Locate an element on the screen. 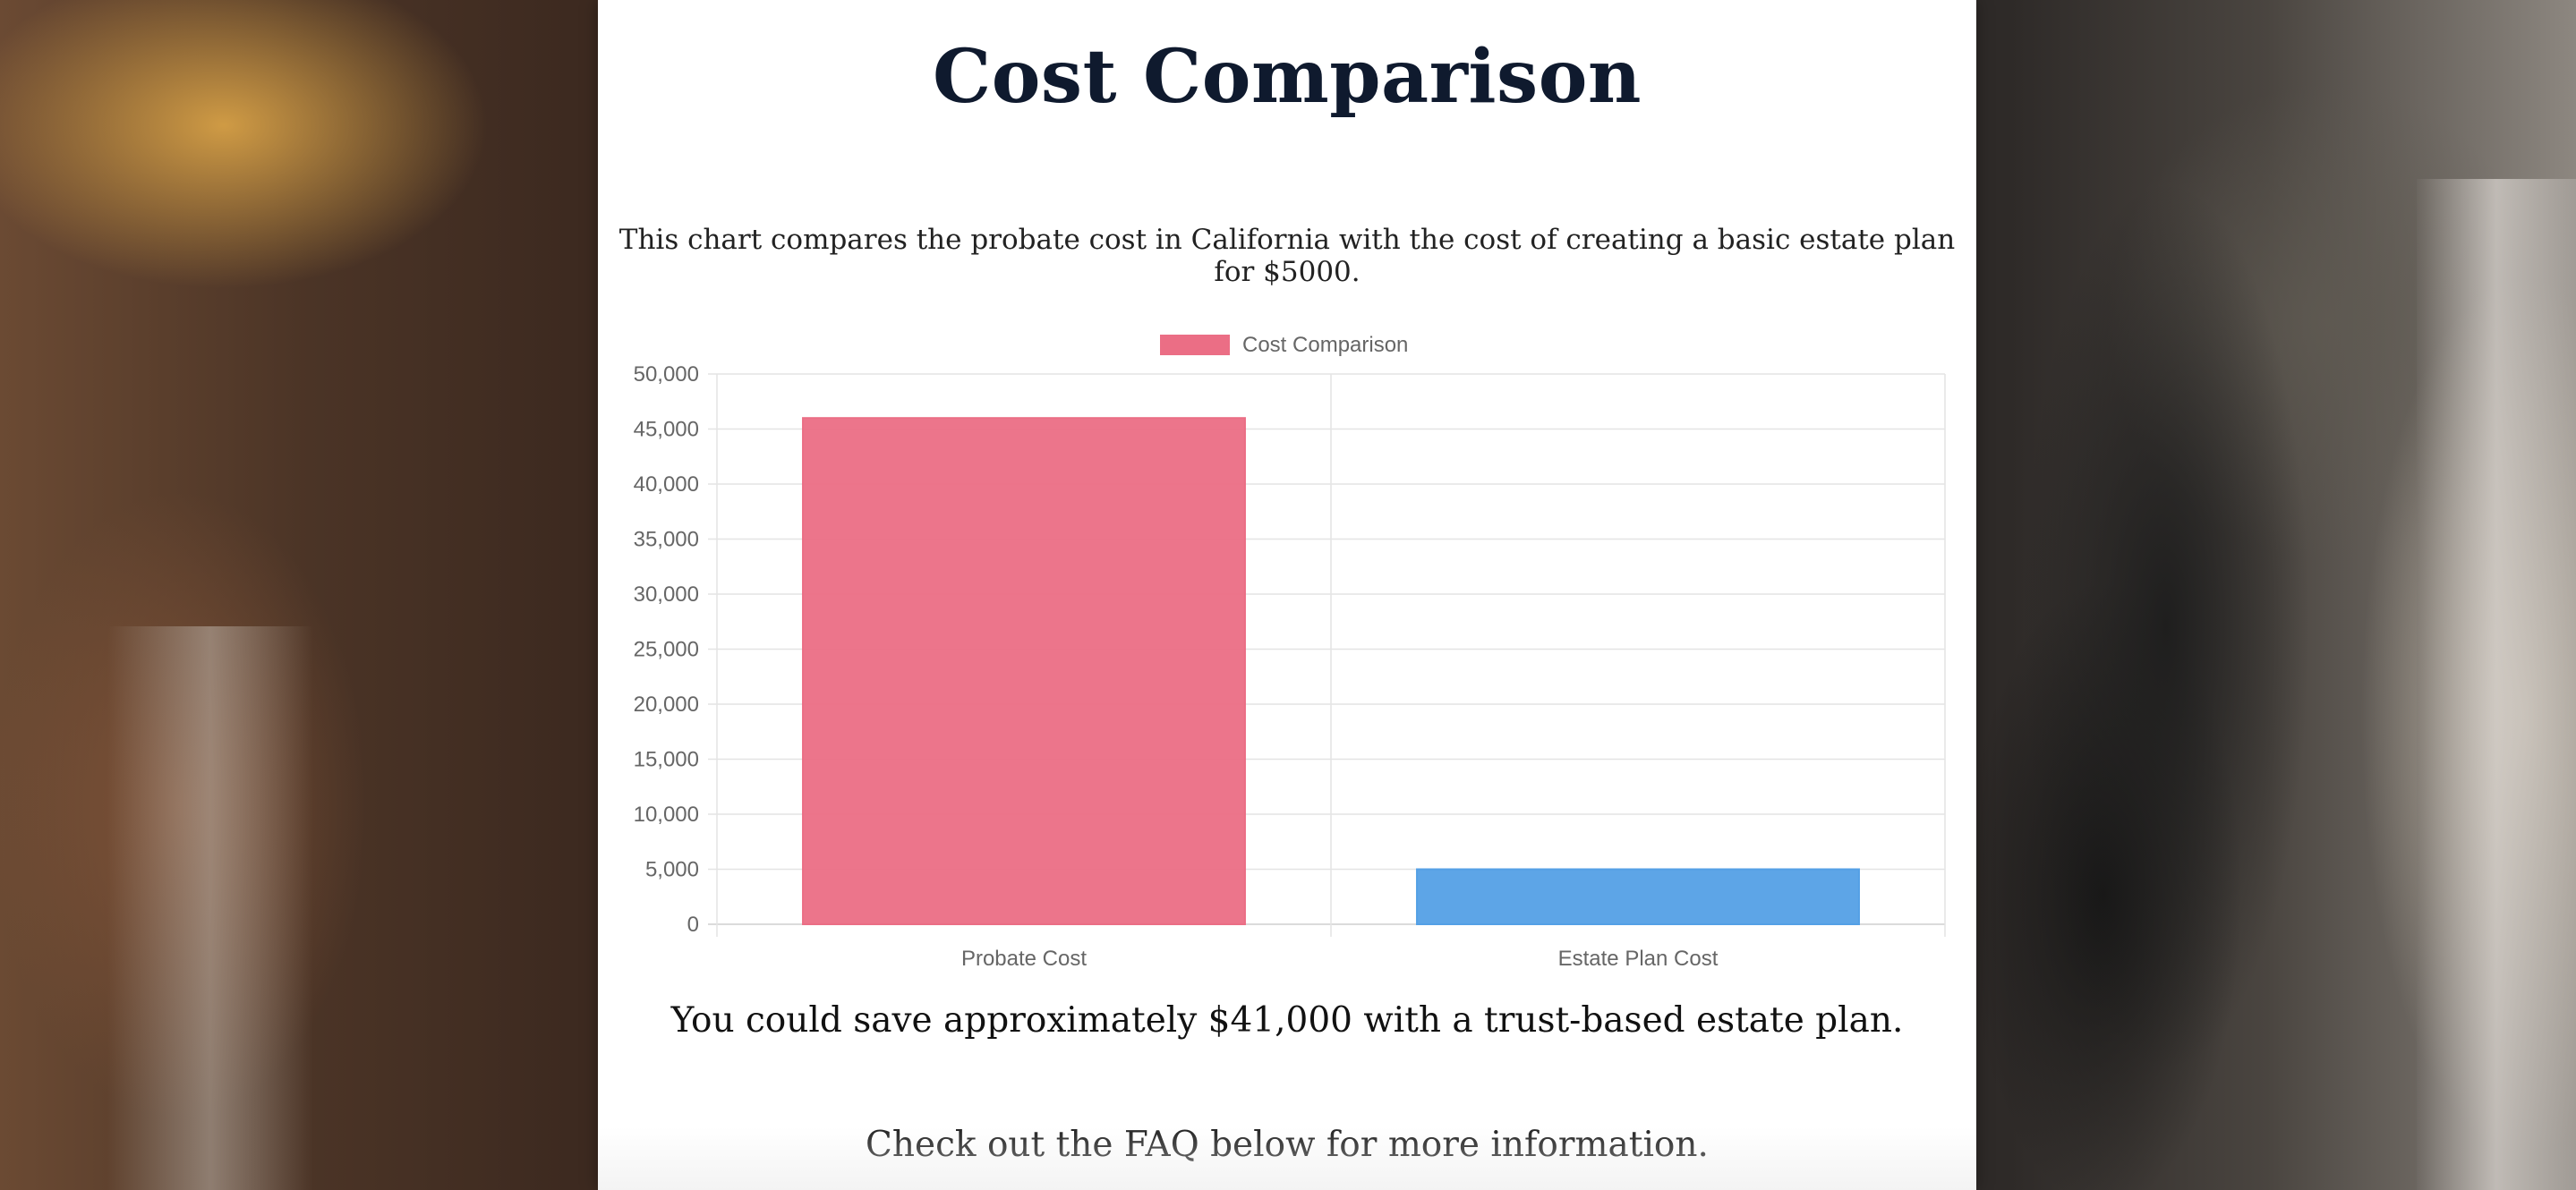 This screenshot has width=2576, height=1190. y-tick-label: 10,000 is located at coordinates (666, 815).